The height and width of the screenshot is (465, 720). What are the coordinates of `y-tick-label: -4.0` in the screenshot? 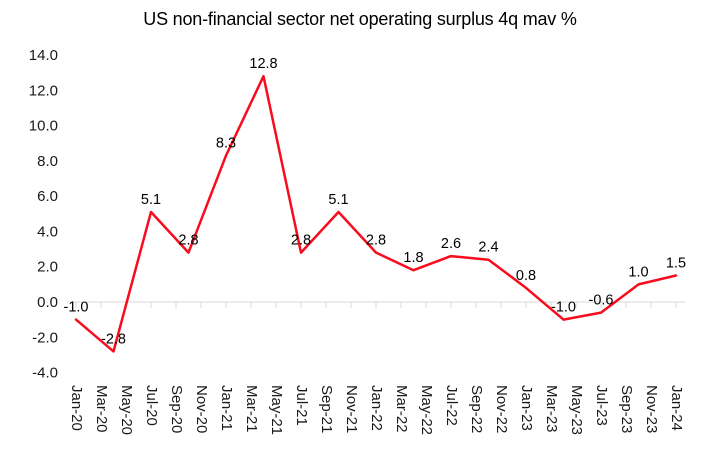 It's located at (45, 373).